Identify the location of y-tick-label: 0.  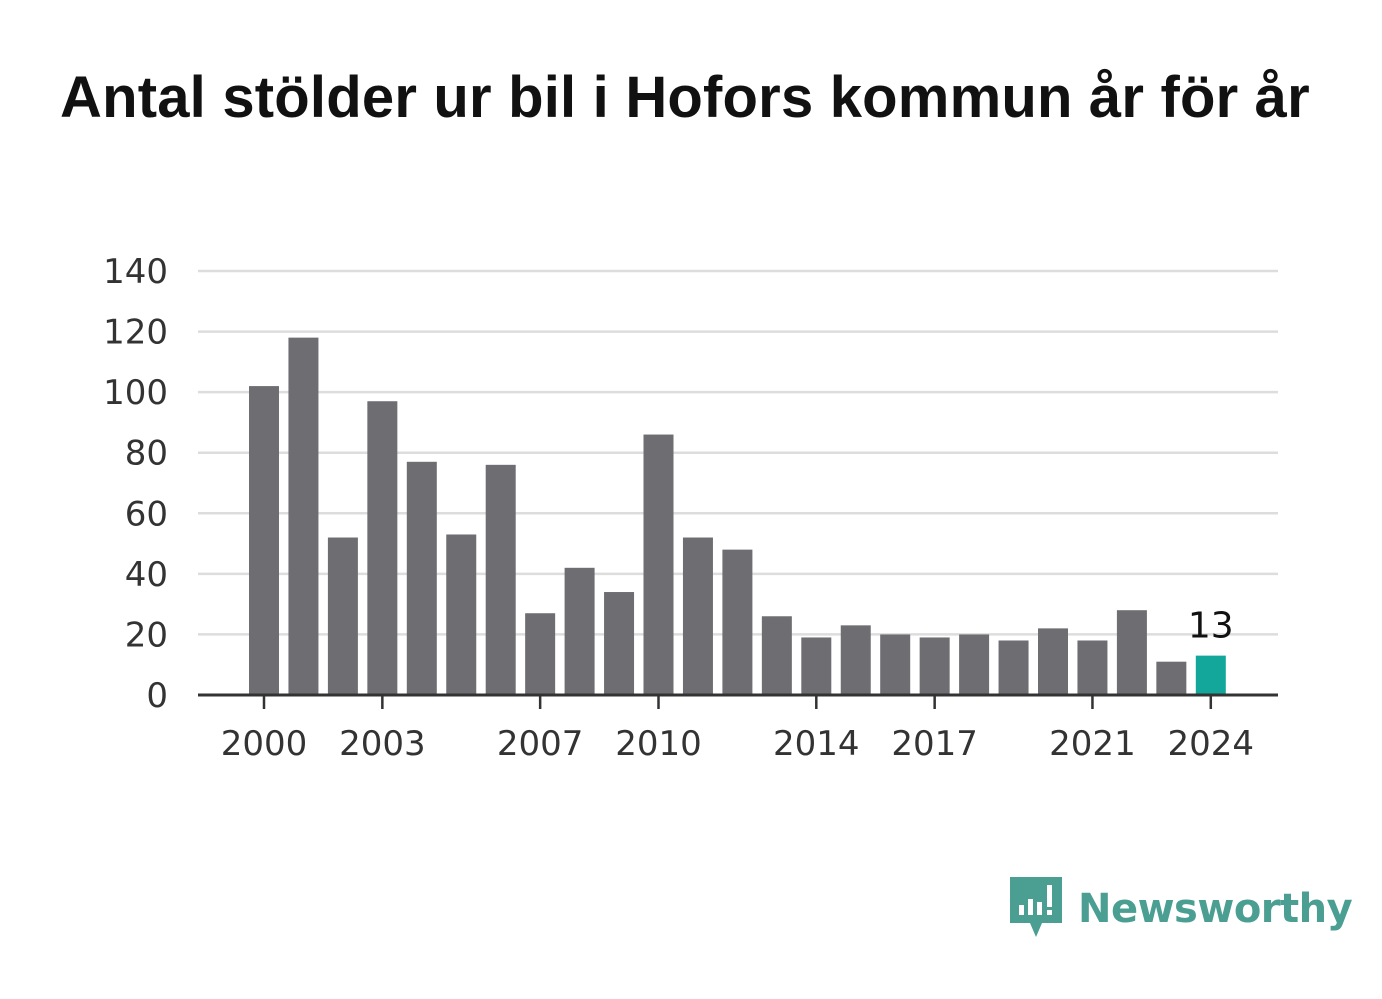
(157, 696).